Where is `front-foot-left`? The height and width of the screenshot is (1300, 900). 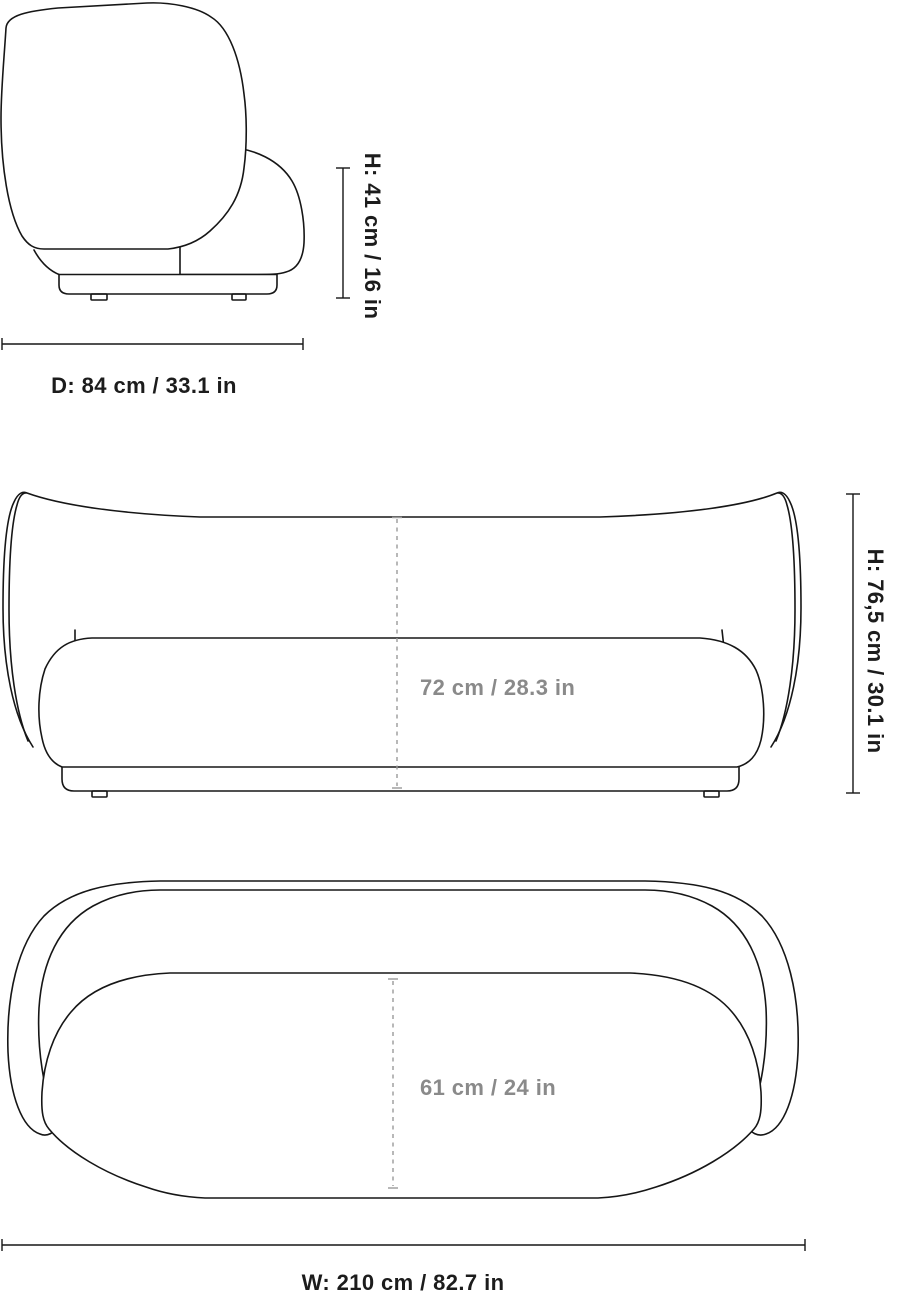 front-foot-left is located at coordinates (99, 794).